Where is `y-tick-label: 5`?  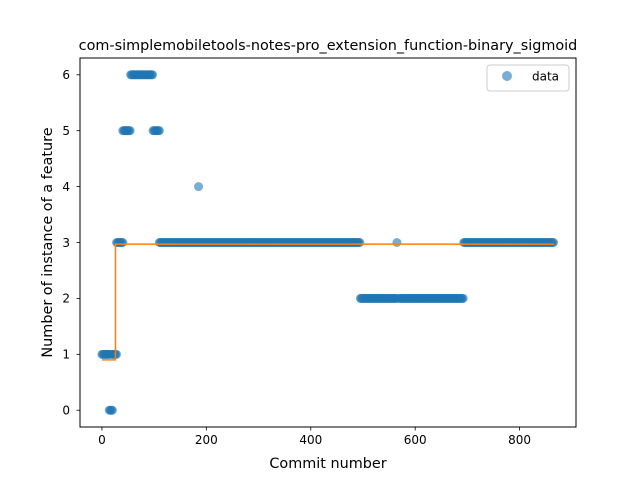 y-tick-label: 5 is located at coordinates (66, 131).